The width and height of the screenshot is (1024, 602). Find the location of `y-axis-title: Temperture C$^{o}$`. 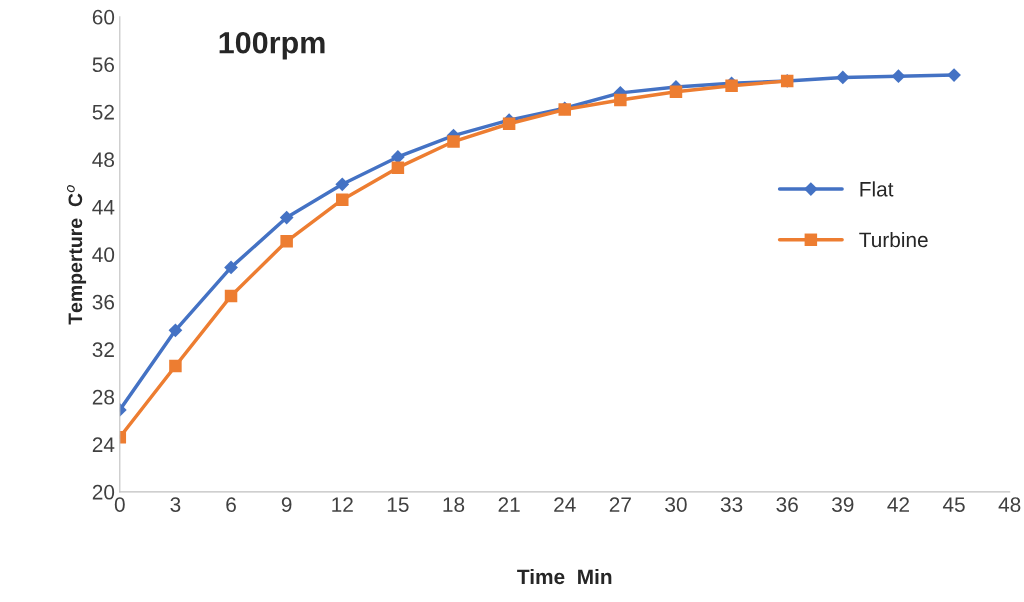

y-axis-title: Temperture C$^{o}$ is located at coordinates (76, 255).